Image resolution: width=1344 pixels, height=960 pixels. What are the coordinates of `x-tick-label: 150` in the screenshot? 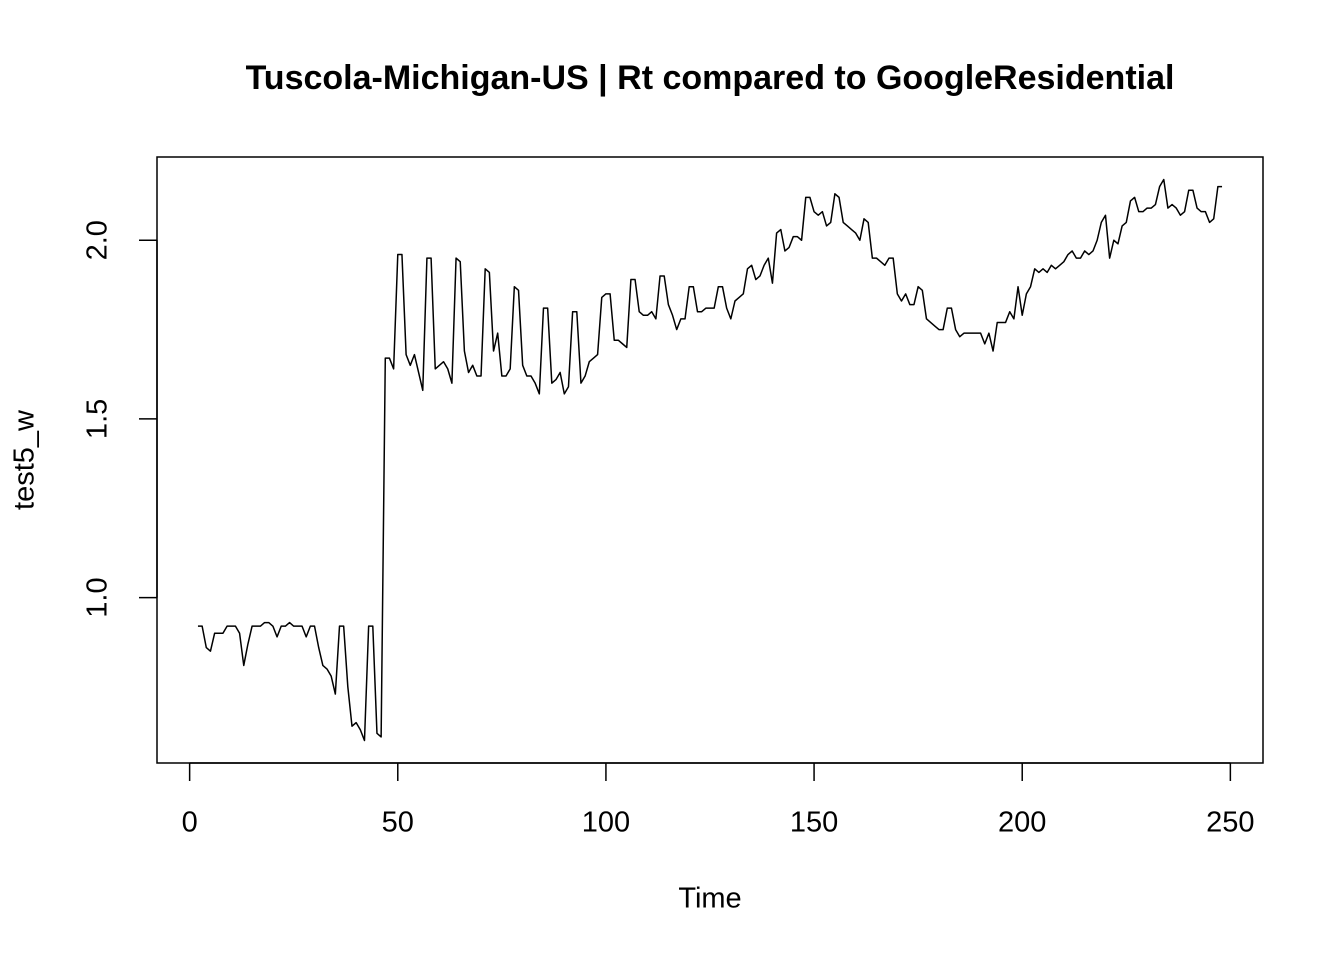 It's located at (814, 823).